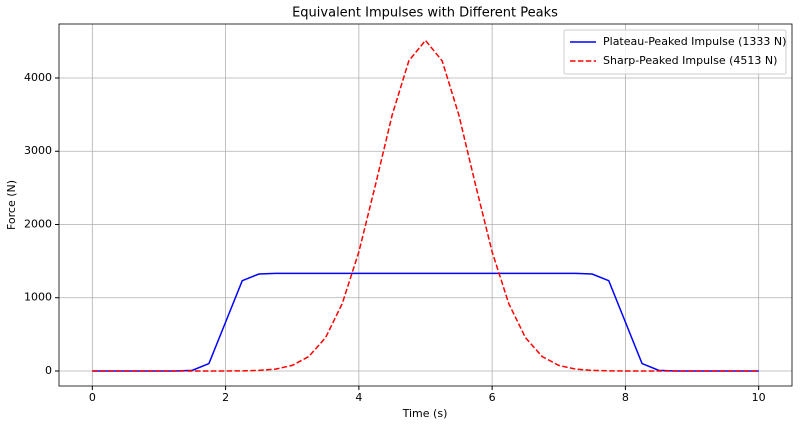  What do you see at coordinates (225, 397) in the screenshot?
I see `x-tick-label: 2` at bounding box center [225, 397].